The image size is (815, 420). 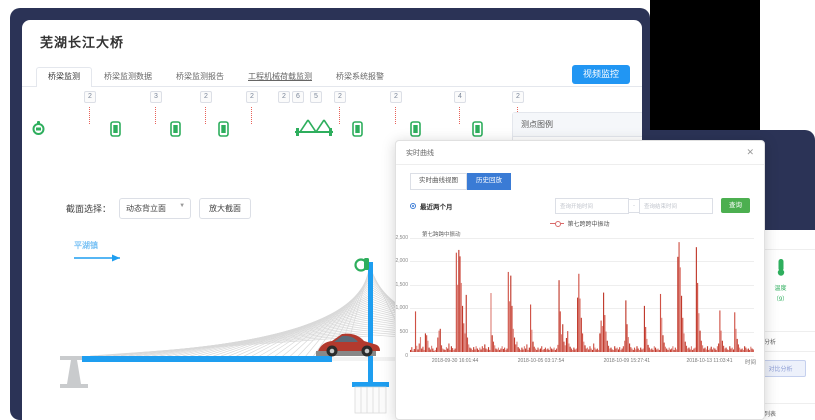 What do you see at coordinates (348, 345) in the screenshot?
I see `vehicle-icon` at bounding box center [348, 345].